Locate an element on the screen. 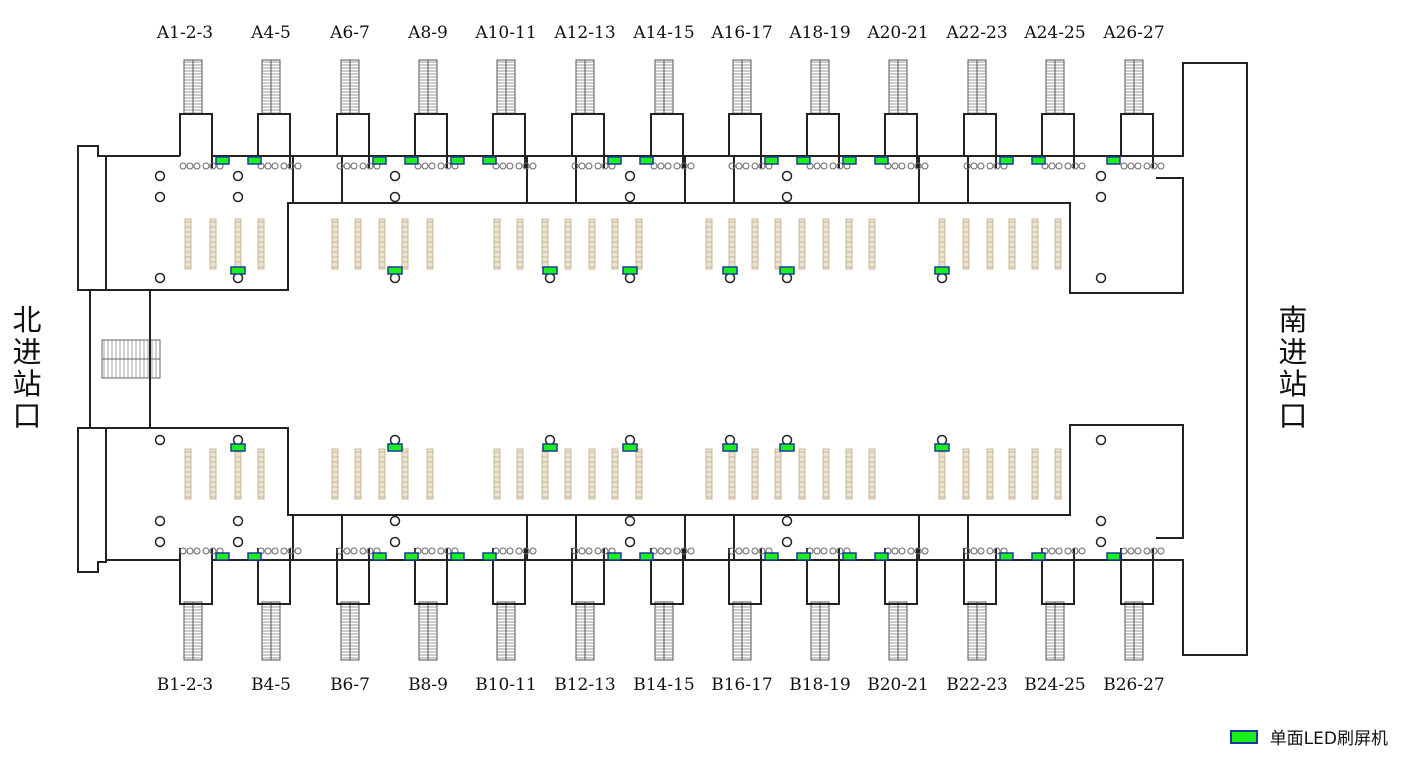 The height and width of the screenshot is (758, 1404). legend-label: 单面LED刷屏机 is located at coordinates (1328, 739).